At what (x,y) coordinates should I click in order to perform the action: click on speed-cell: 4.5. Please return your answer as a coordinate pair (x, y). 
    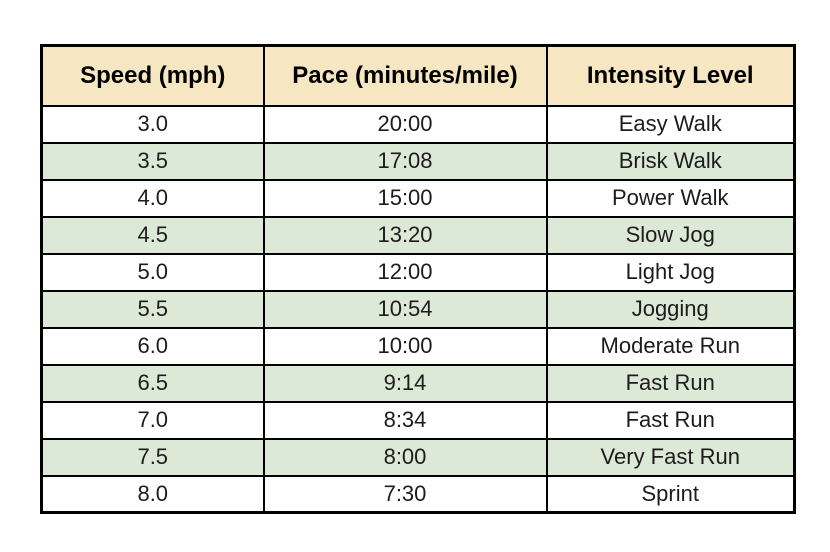
    Looking at the image, I should click on (152, 235).